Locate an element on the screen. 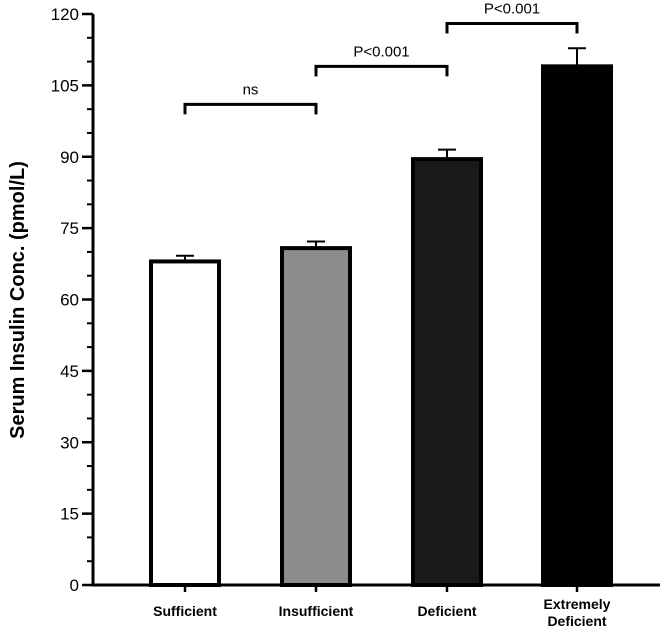 This screenshot has width=667, height=638. category-label-line: Extremely is located at coordinates (577, 604).